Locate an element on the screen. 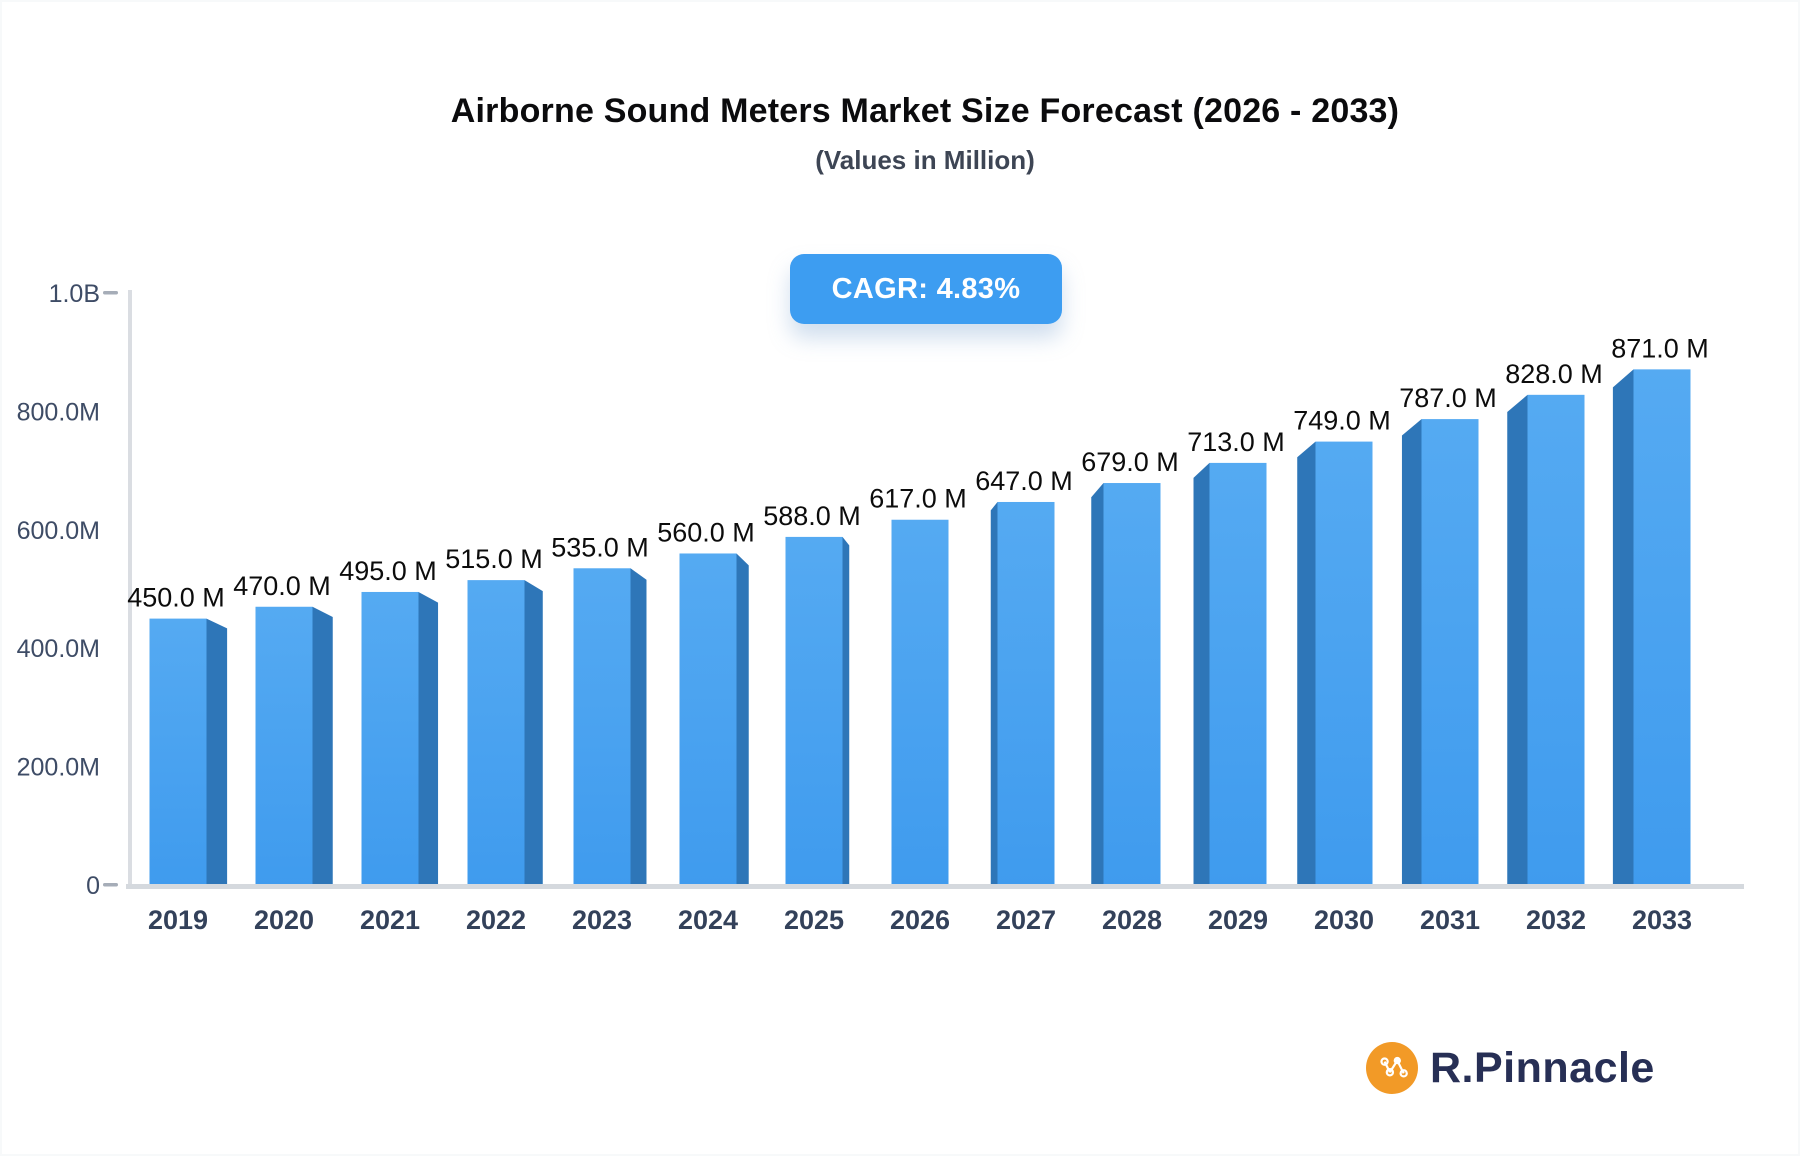 The image size is (1800, 1156). brand-logo: R.Pinnacle is located at coordinates (1510, 1068).